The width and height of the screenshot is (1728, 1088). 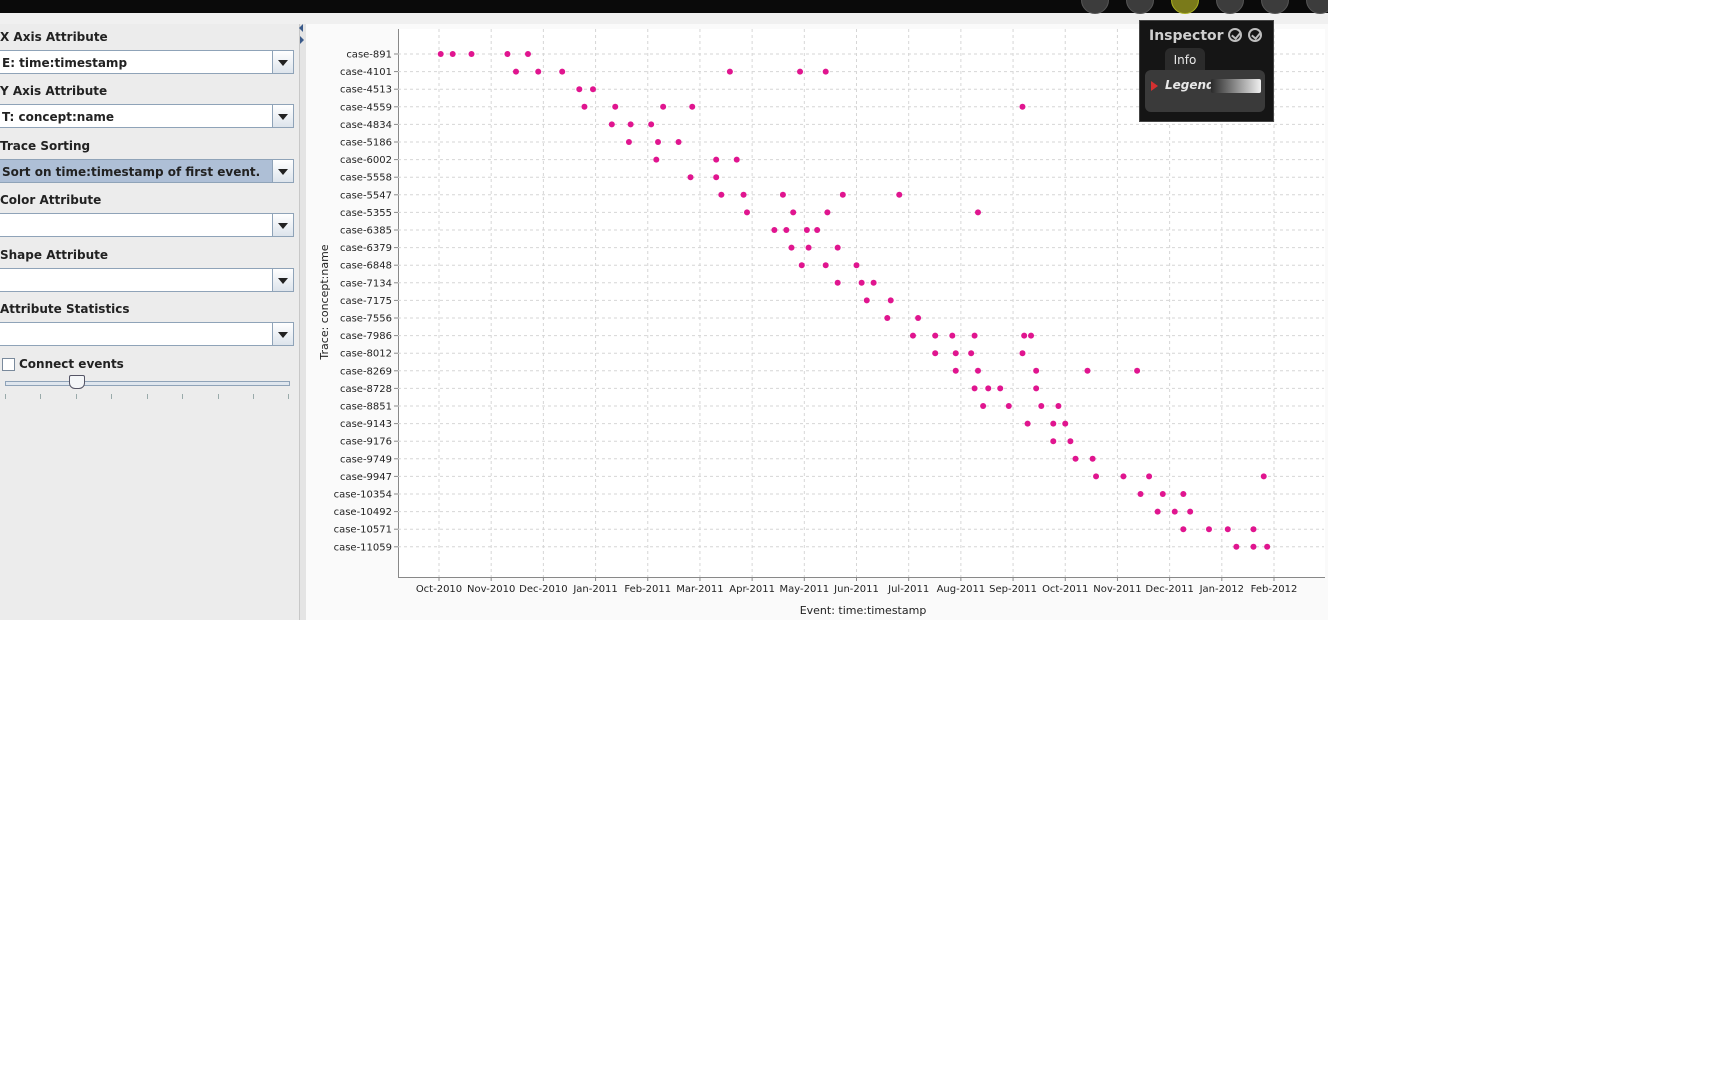 What do you see at coordinates (1235, 35) in the screenshot?
I see `refresh-icon` at bounding box center [1235, 35].